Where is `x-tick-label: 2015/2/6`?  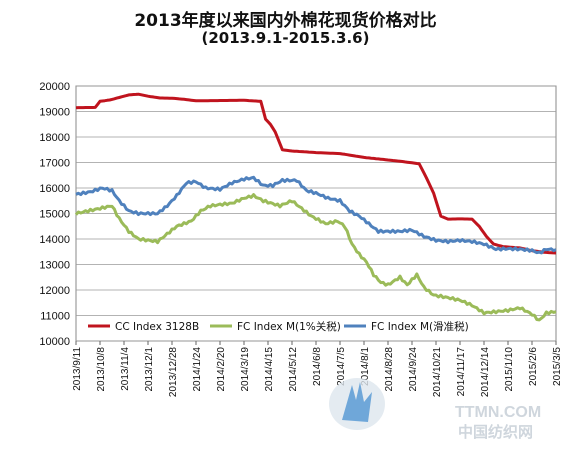 x-tick-label: 2015/2/6 is located at coordinates (533, 366).